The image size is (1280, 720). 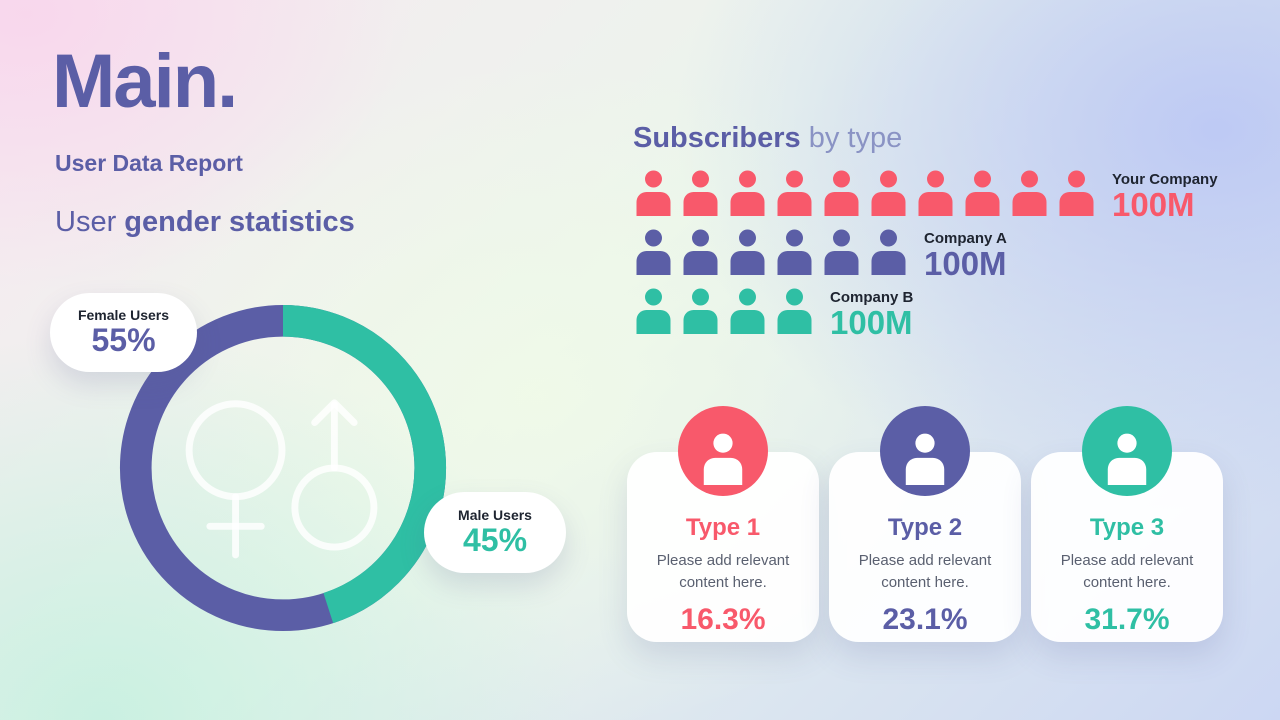 I want to click on section-title-light: User, so click(x=90, y=222).